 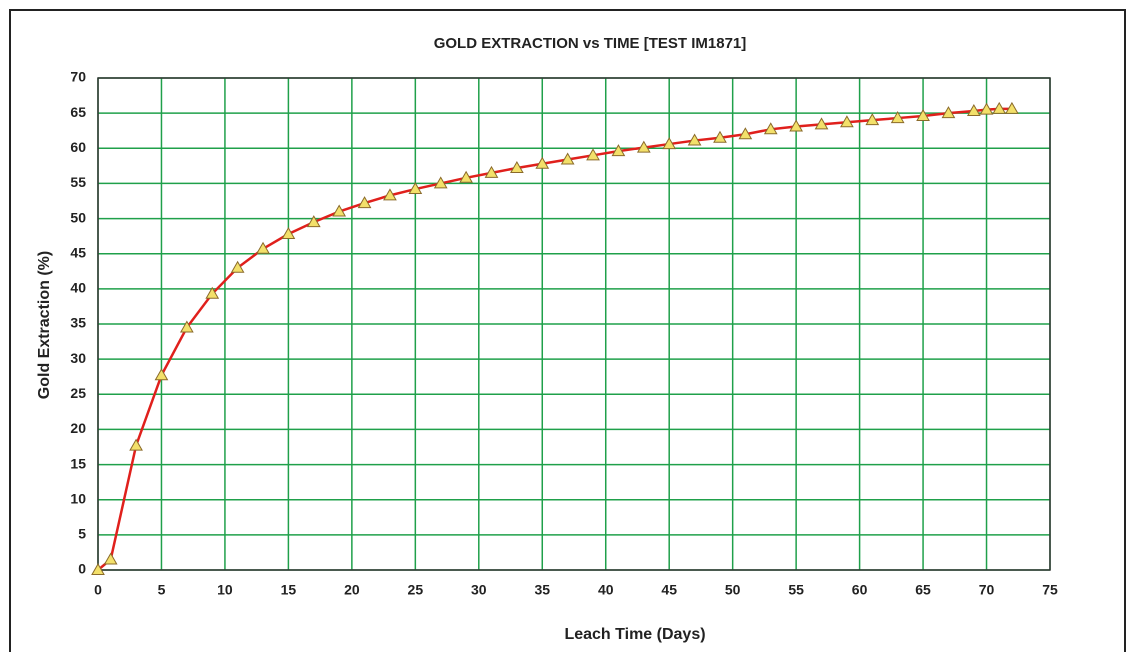 I want to click on y-tick-label: 15, so click(x=78, y=463).